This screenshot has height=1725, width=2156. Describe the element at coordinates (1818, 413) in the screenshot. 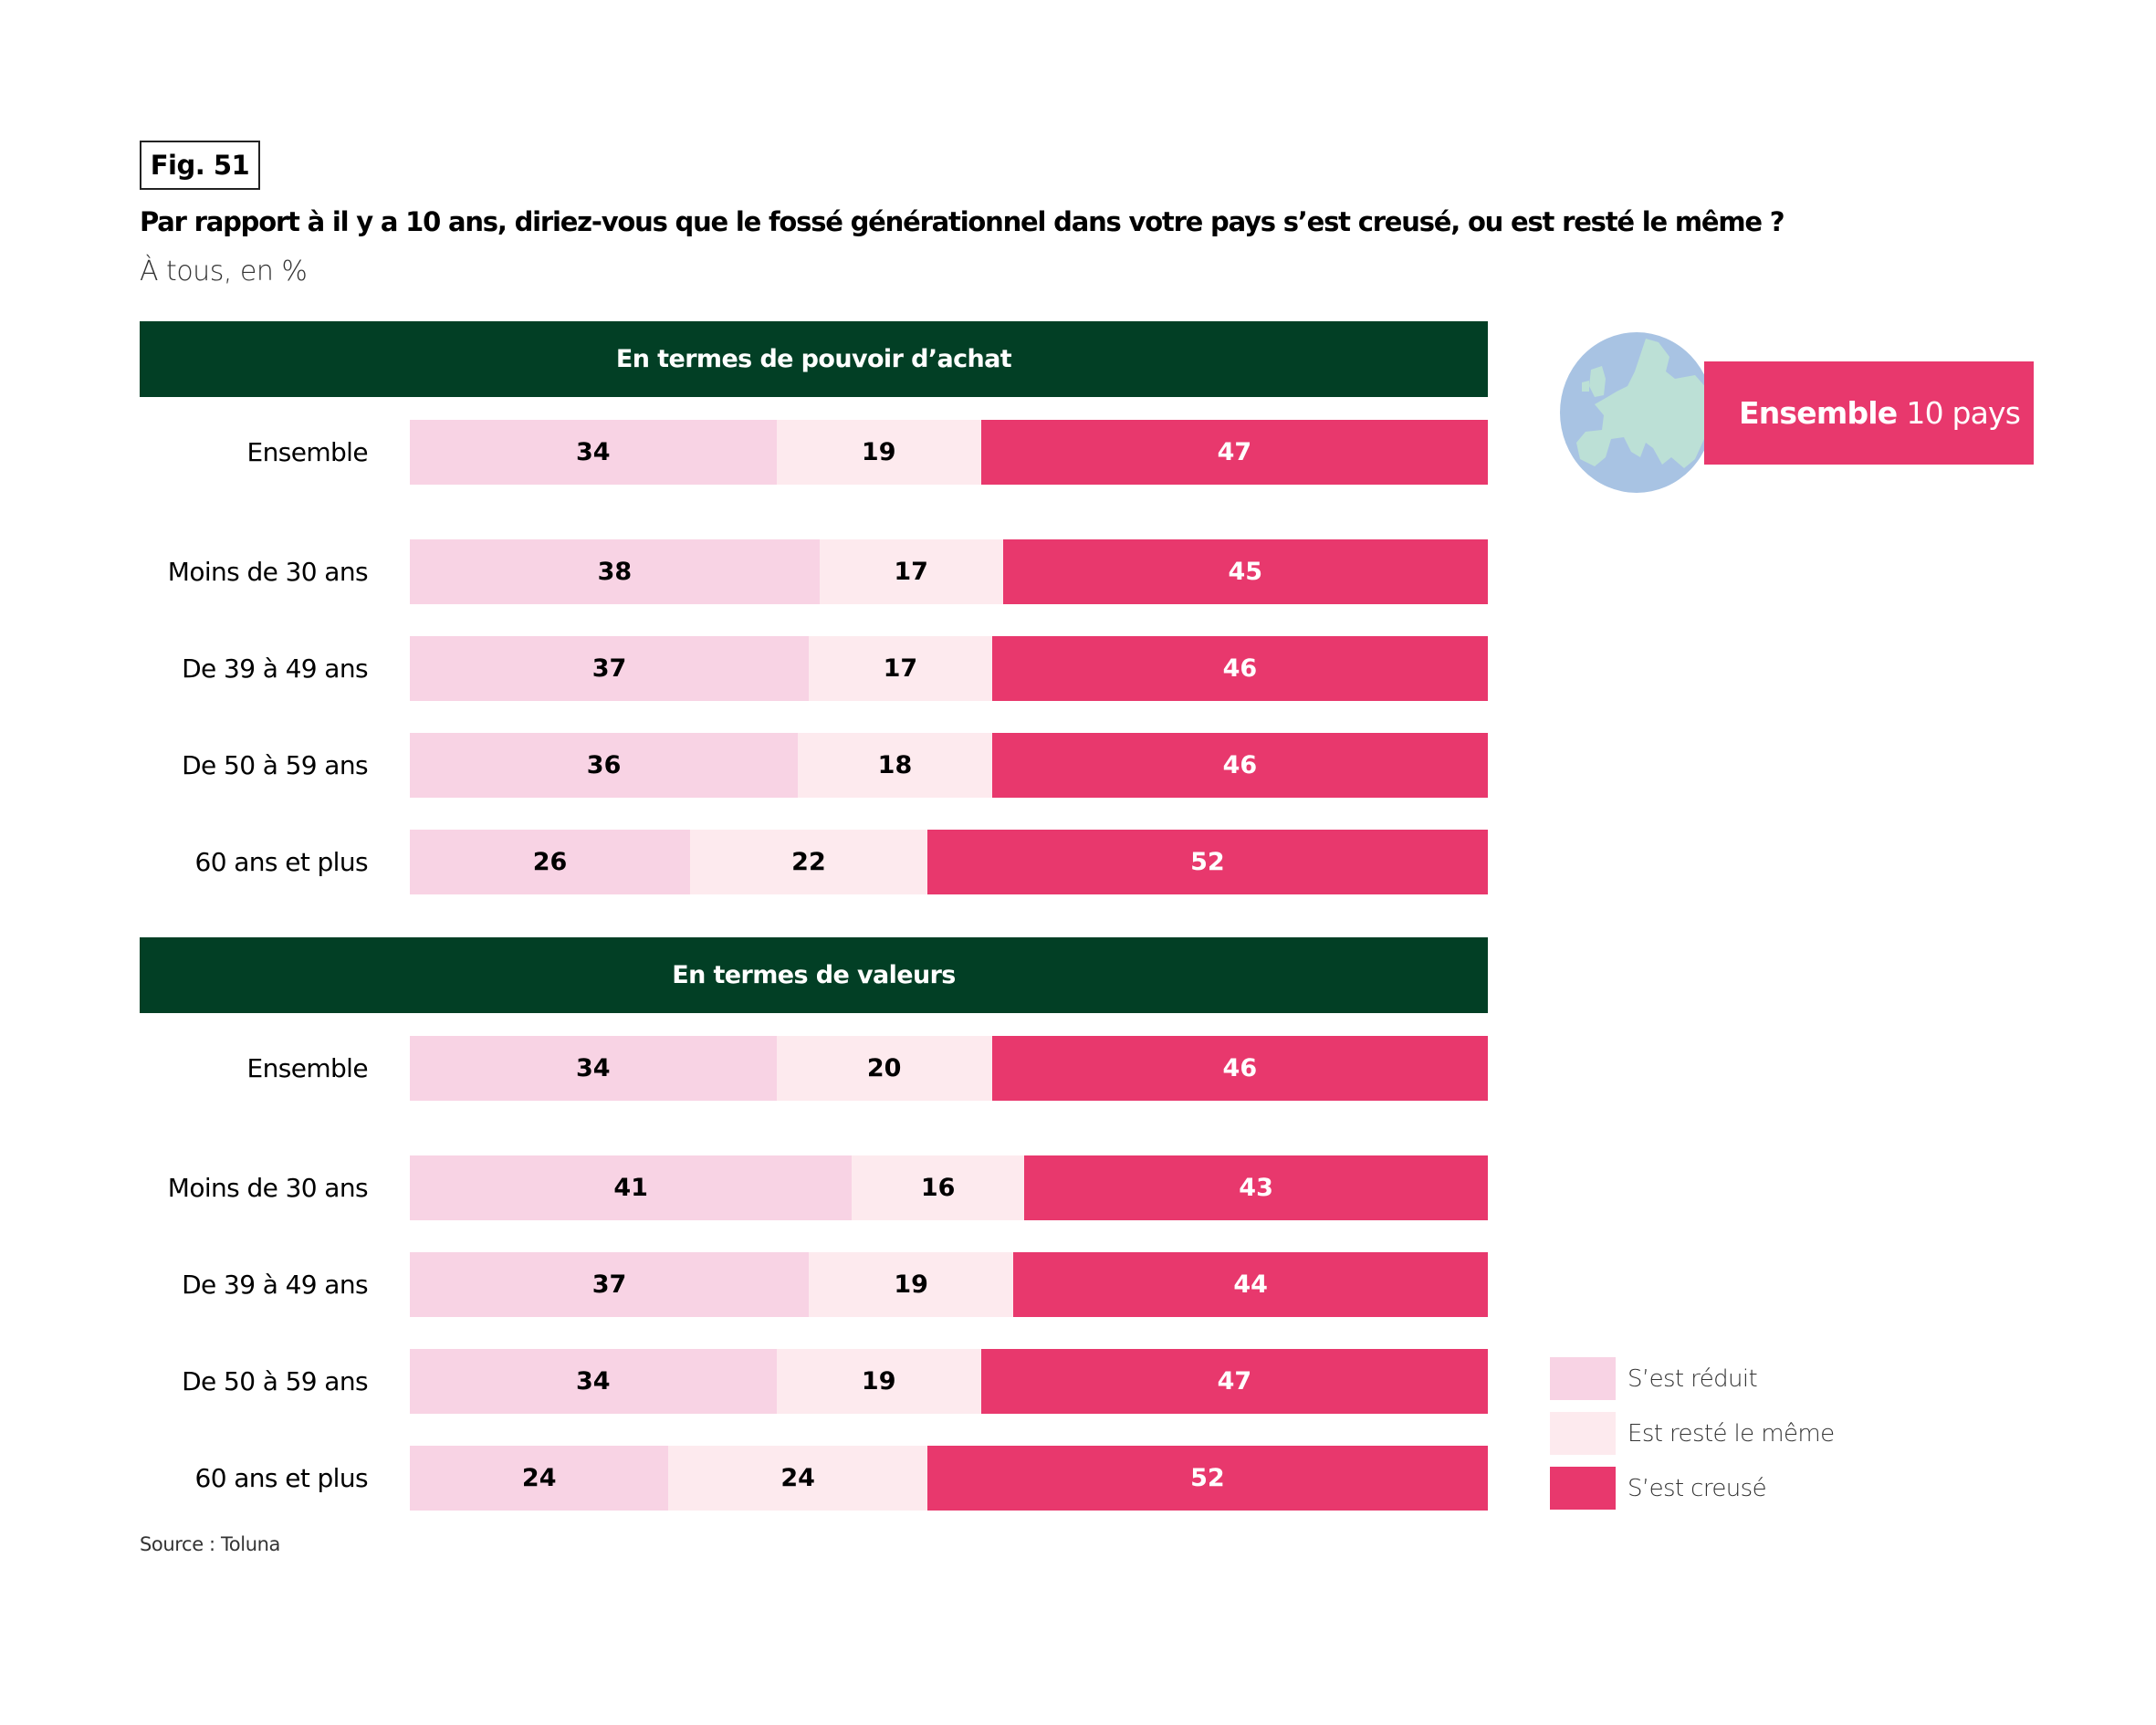

I see `badge-bold-text: Ensemble` at that location.